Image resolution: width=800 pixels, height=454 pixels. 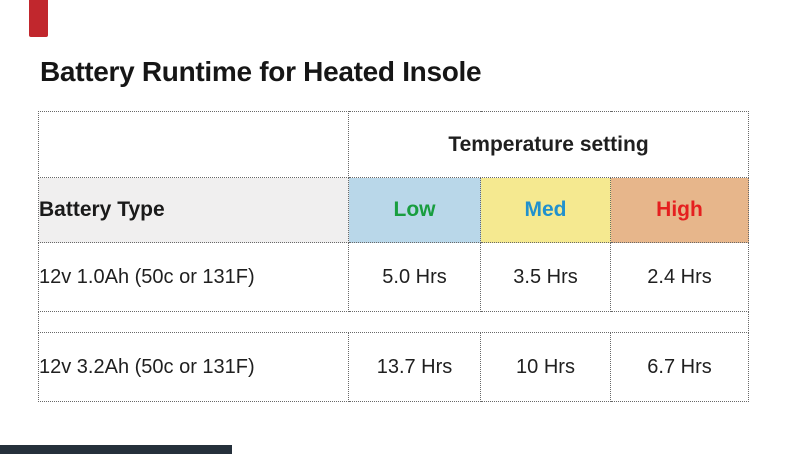 I want to click on runtime-cell-high: 6.7 Hrs, so click(x=679, y=367).